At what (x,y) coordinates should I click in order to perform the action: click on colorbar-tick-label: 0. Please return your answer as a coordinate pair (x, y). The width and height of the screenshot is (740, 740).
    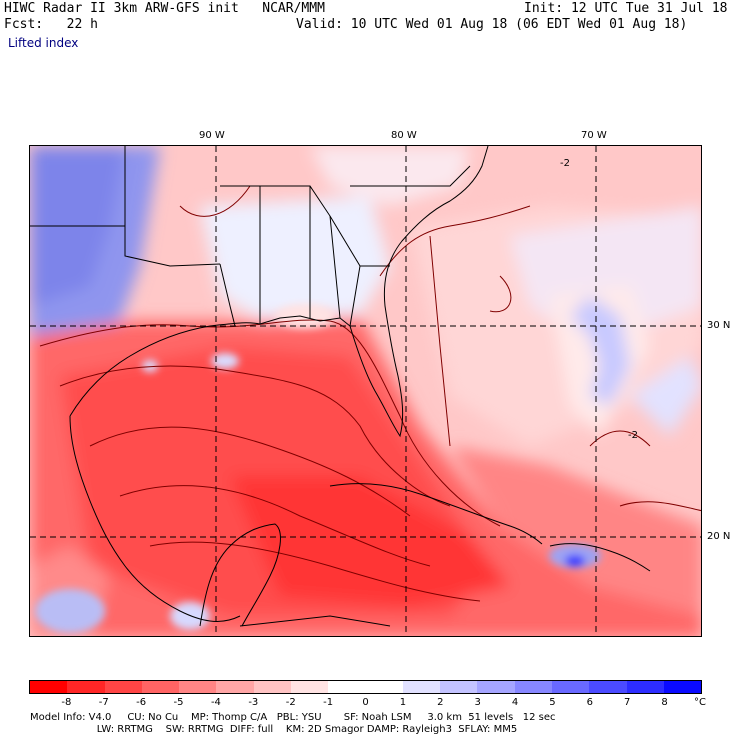
    Looking at the image, I should click on (365, 702).